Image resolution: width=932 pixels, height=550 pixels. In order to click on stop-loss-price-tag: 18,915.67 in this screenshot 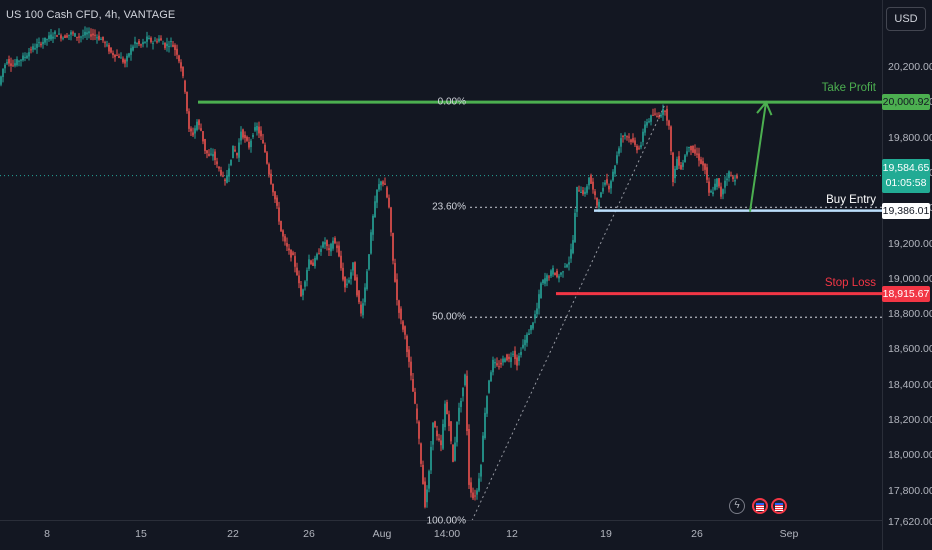, I will do `click(906, 293)`.